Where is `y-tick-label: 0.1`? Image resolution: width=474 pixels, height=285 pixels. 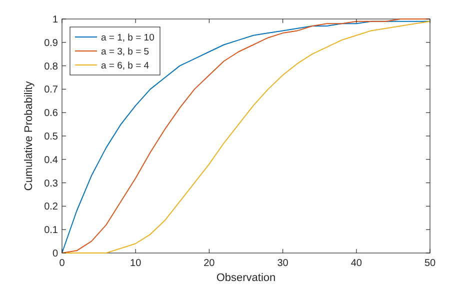
y-tick-label: 0.1 is located at coordinates (51, 230).